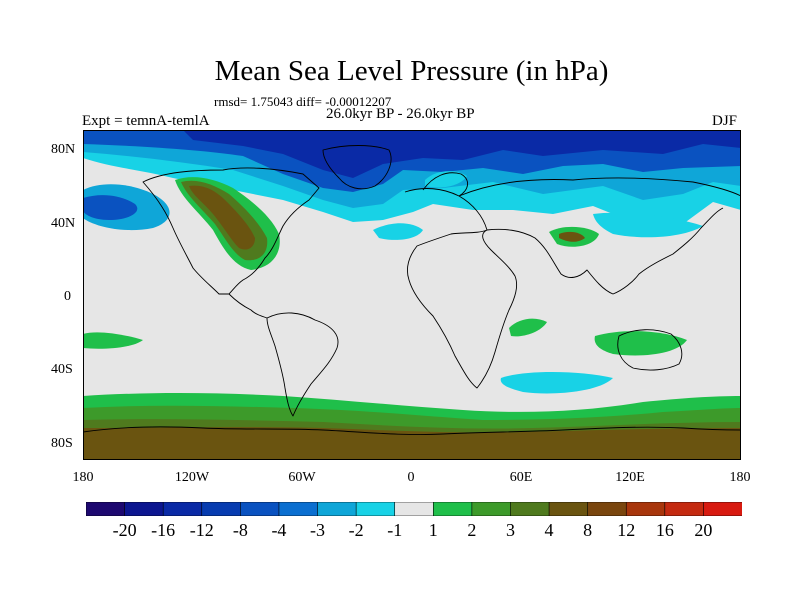 This screenshot has width=800, height=600. I want to click on colorbar-label: 12, so click(626, 530).